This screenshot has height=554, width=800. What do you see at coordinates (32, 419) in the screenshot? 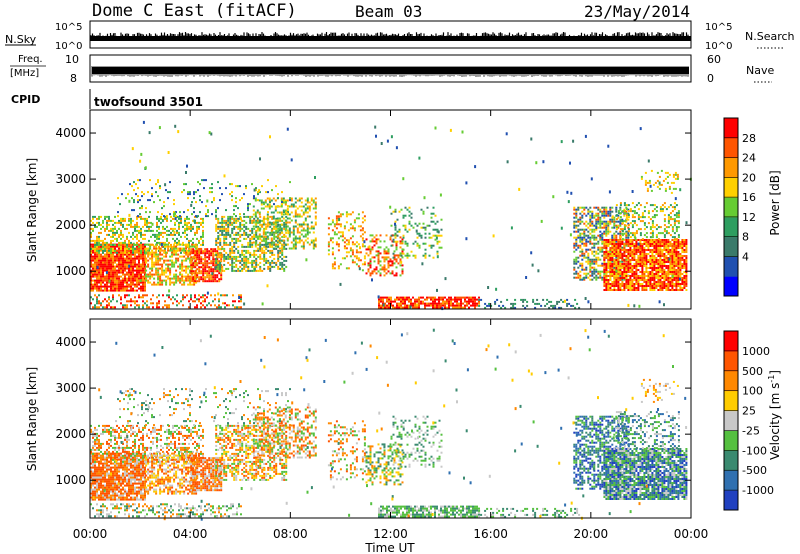
I see `velocity-ylabel: Slant Range [km]` at bounding box center [32, 419].